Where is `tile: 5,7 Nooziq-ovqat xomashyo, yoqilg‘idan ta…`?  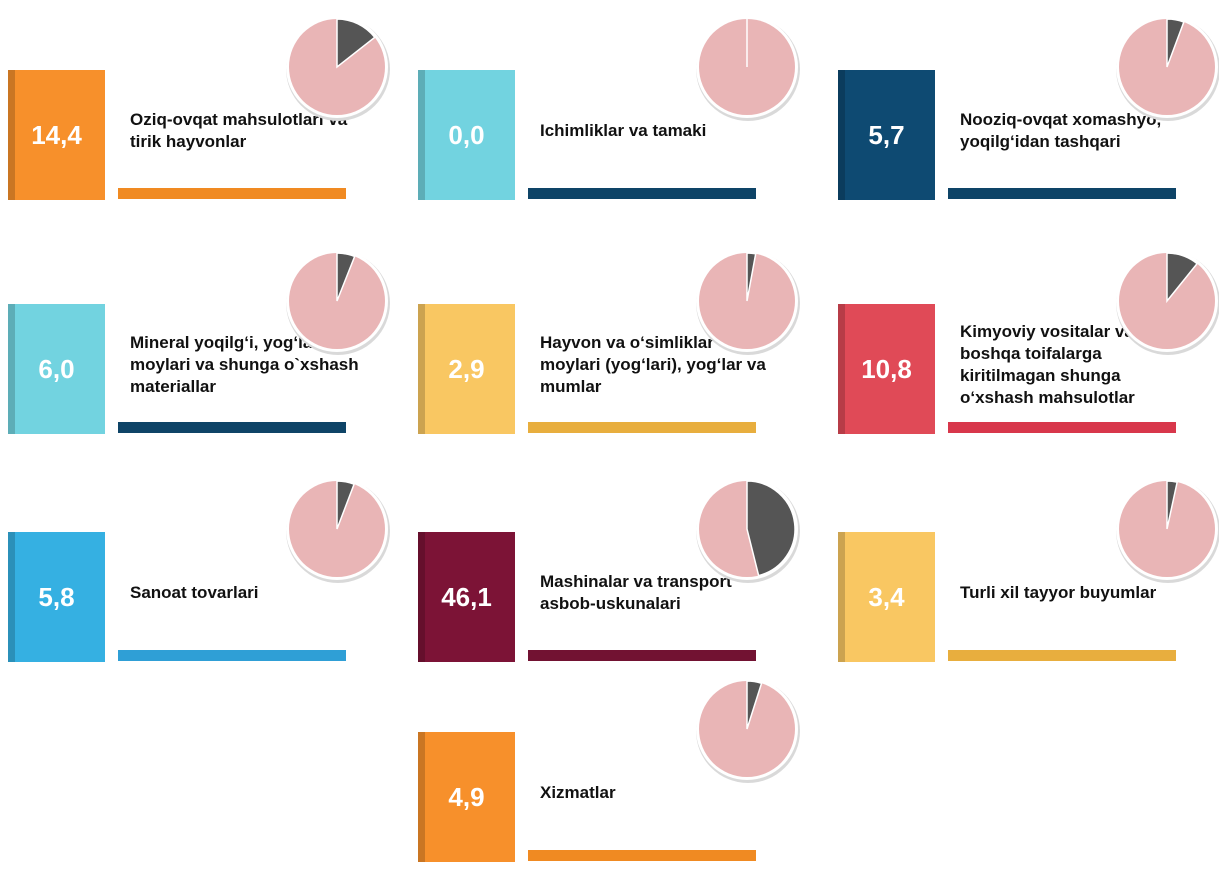 tile: 5,7 Nooziq-ovqat xomashyo, yoqilg‘idan ta… is located at coordinates (1028, 113).